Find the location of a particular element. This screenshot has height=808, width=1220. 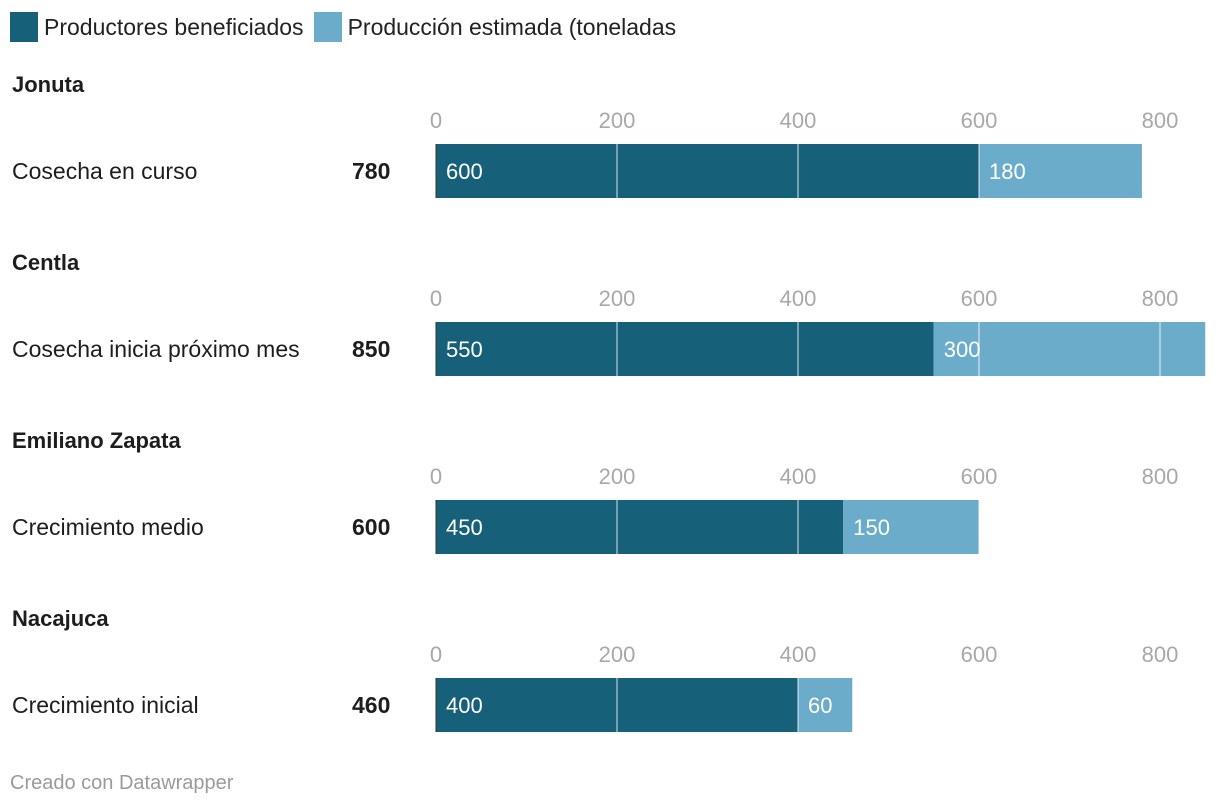

data-label-productores: 550 is located at coordinates (464, 349).